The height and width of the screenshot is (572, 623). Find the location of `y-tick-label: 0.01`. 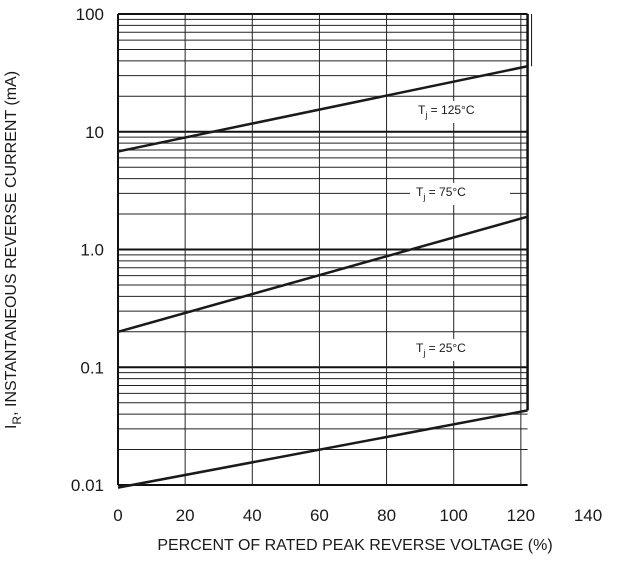

y-tick-label: 0.01 is located at coordinates (87, 485).